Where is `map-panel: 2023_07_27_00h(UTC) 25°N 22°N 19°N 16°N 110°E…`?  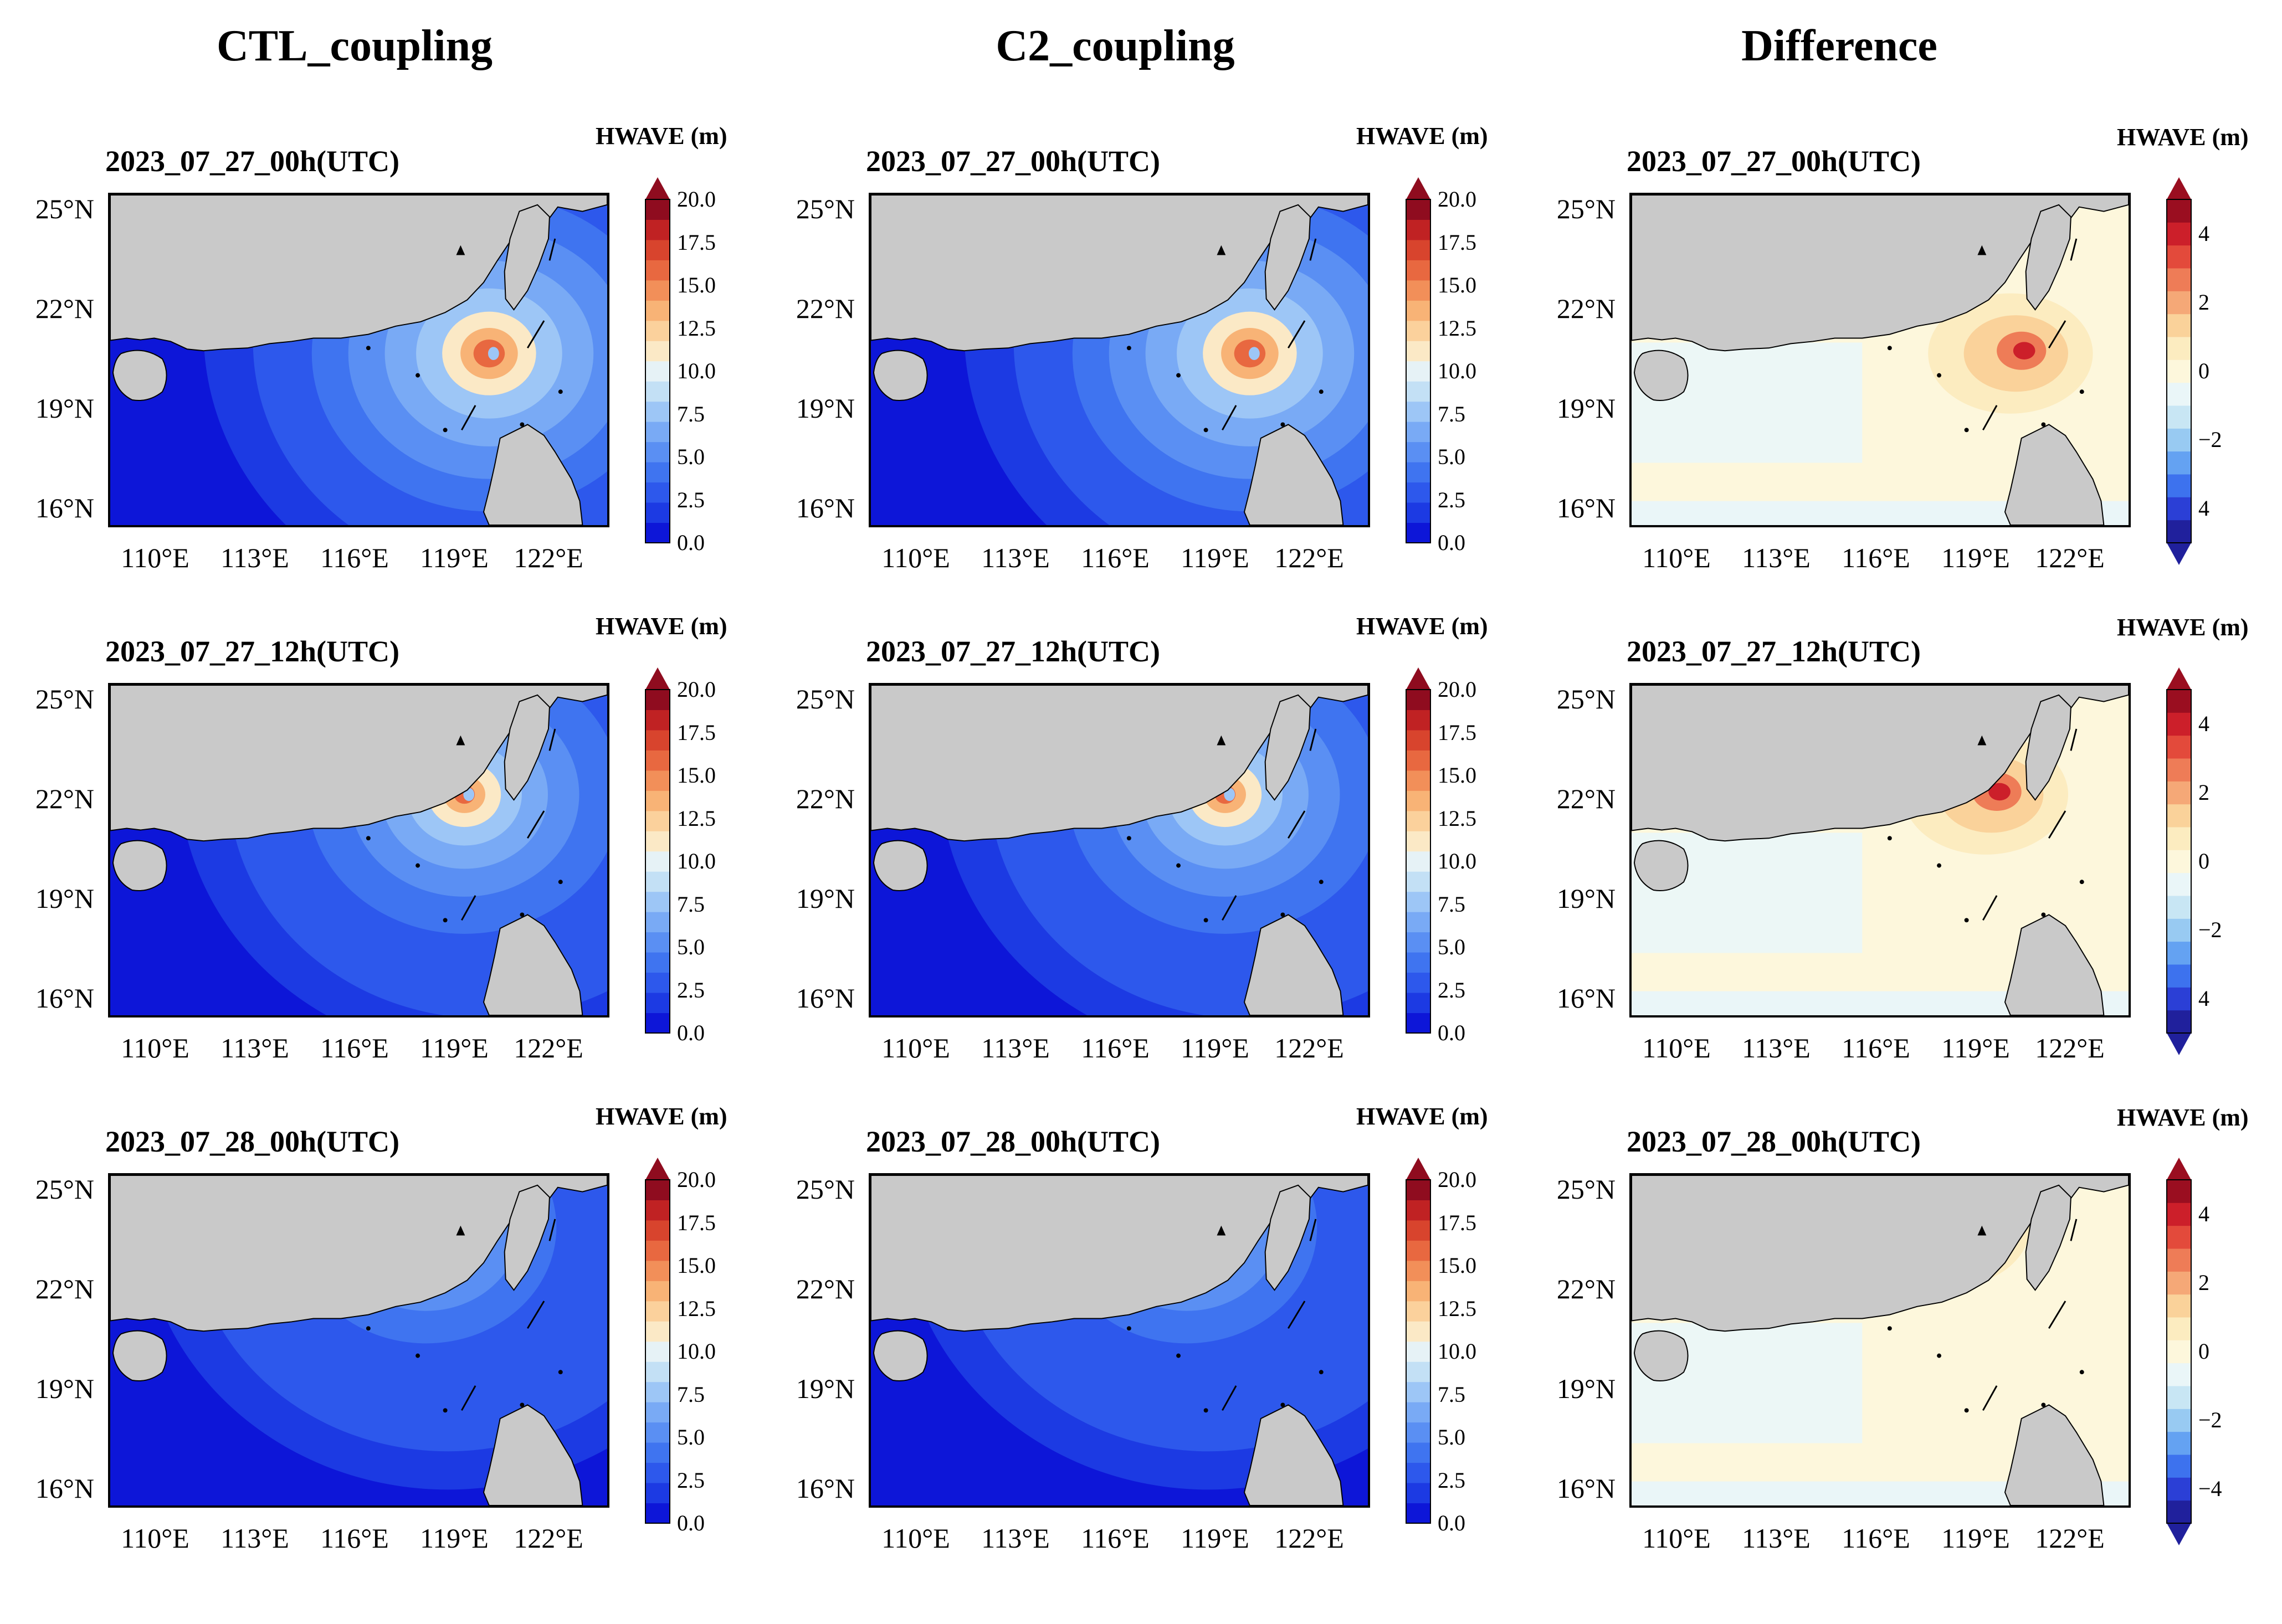
map-panel: 2023_07_27_00h(UTC) 25°N 22°N 19°N 16°N 110°E… is located at coordinates (1901, 377).